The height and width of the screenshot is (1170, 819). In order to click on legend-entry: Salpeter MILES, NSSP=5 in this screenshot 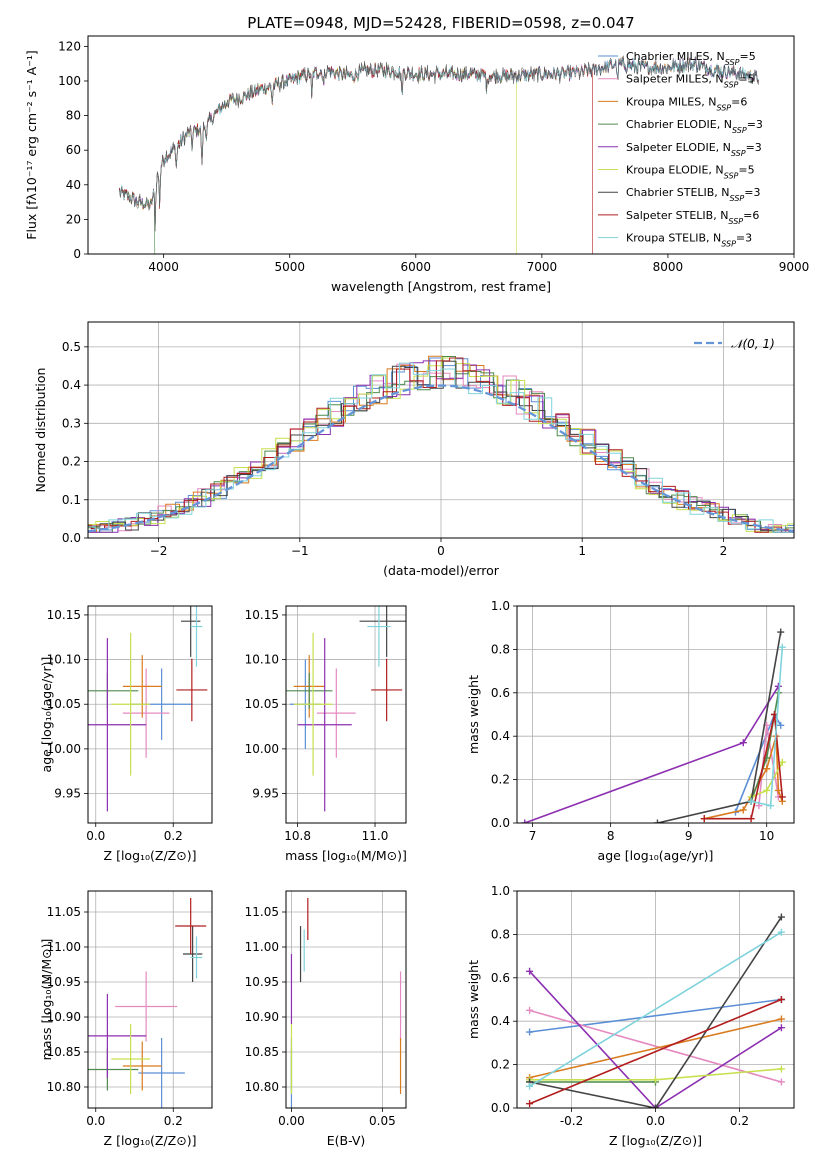, I will do `click(690, 81)`.